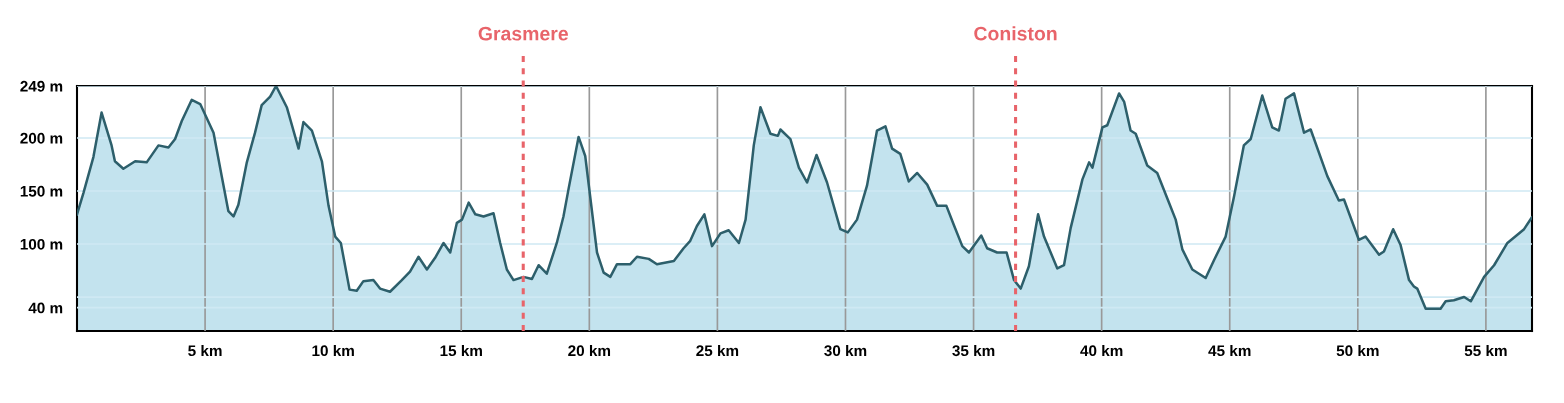  Describe the element at coordinates (973, 350) in the screenshot. I see `x-tick-label: 35 km` at that location.